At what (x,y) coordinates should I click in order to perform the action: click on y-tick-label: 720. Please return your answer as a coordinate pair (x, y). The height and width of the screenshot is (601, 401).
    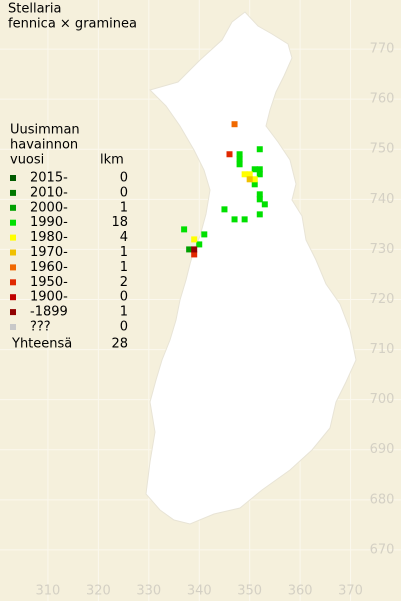
    Looking at the image, I should click on (382, 299).